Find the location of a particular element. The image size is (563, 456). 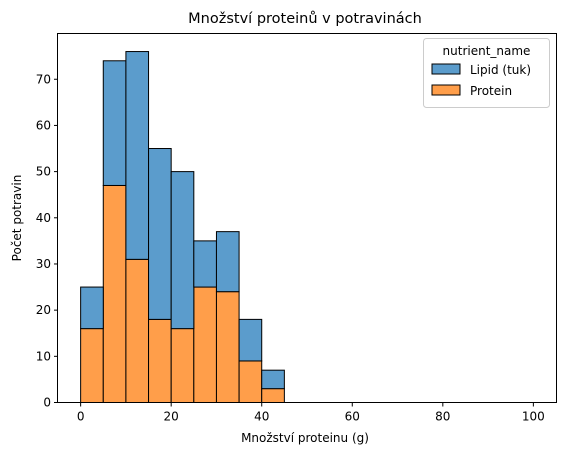

x-tick-label: 40 is located at coordinates (261, 417).